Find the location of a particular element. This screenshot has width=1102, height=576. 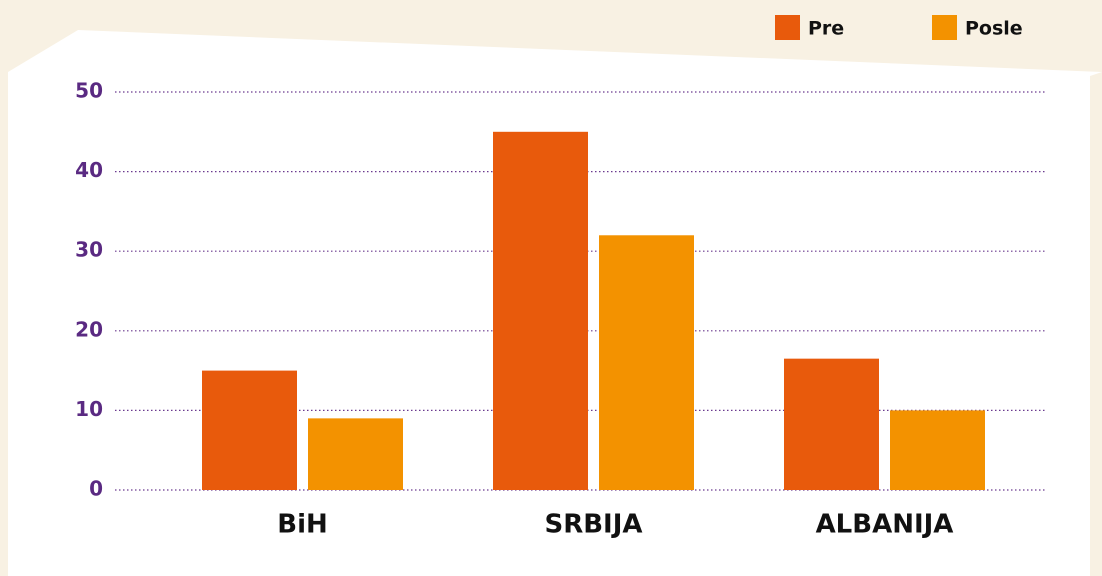

y-tick-label: 0 is located at coordinates (96, 489).